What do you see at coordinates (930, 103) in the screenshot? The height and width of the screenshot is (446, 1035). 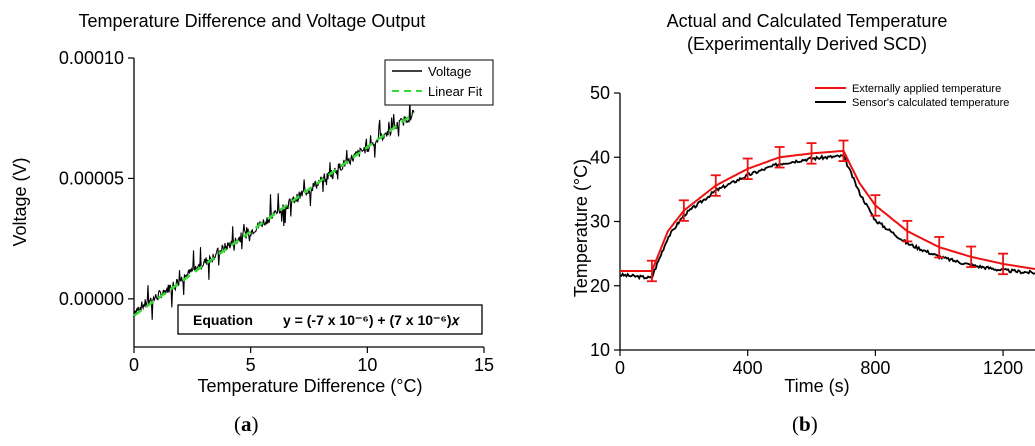 I see `legend-sensor-label: Sensor's calculated temperature` at bounding box center [930, 103].